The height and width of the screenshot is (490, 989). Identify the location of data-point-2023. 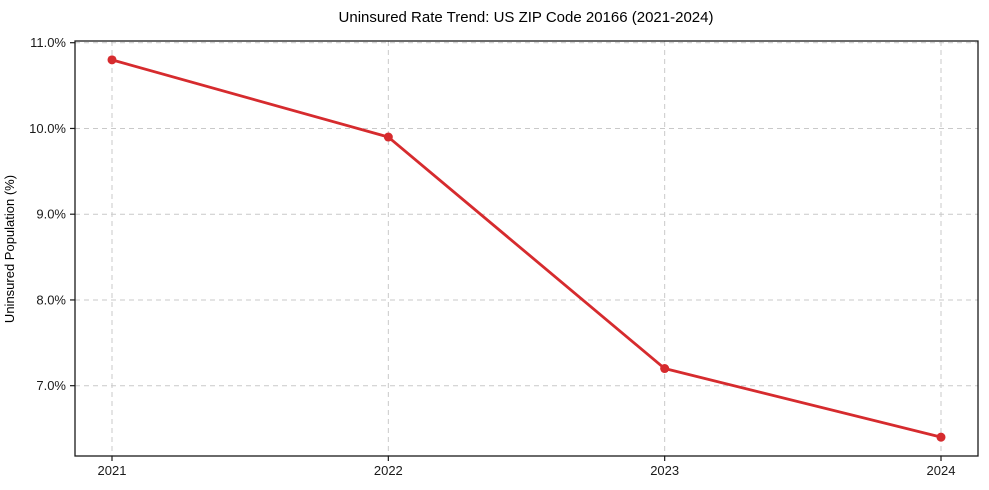
(665, 369).